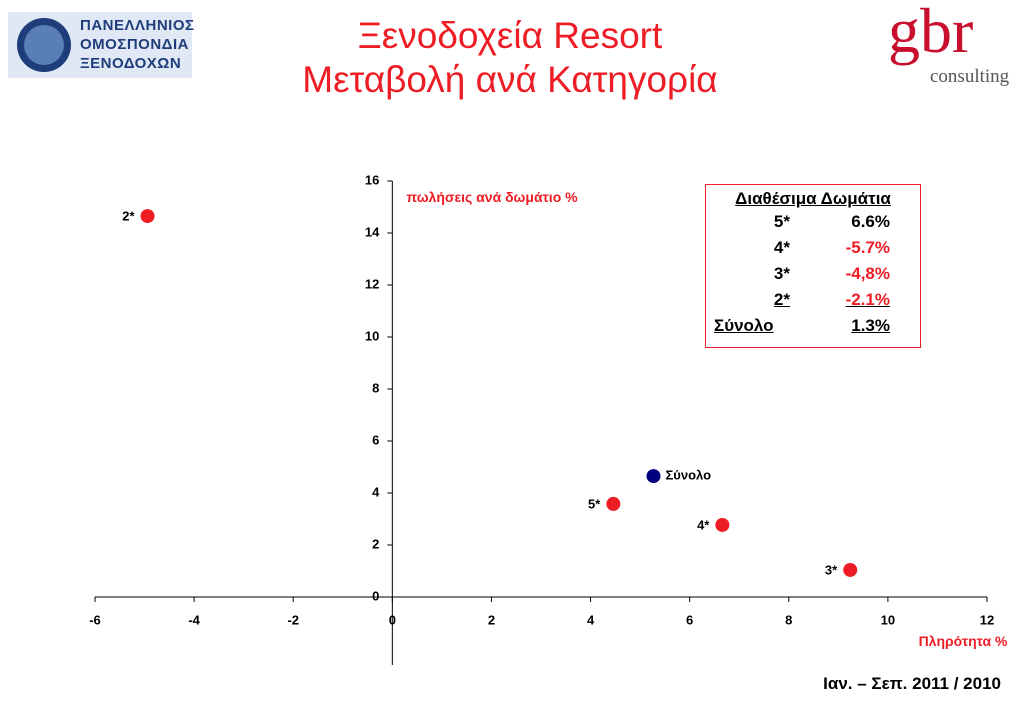 This screenshot has height=708, width=1023. I want to click on logo-right: gbr consulting, so click(955, 48).